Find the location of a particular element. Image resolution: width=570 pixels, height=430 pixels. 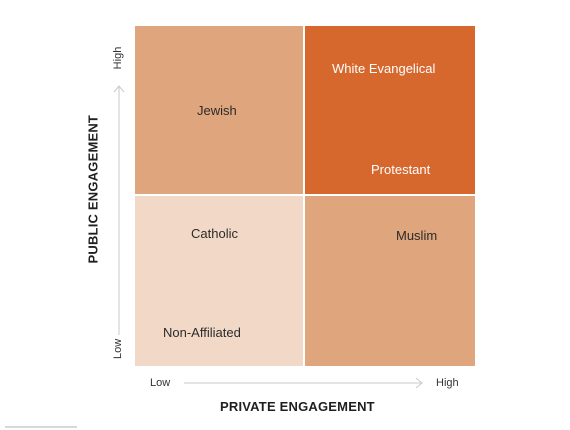

label-jewish: Jewish is located at coordinates (217, 110).